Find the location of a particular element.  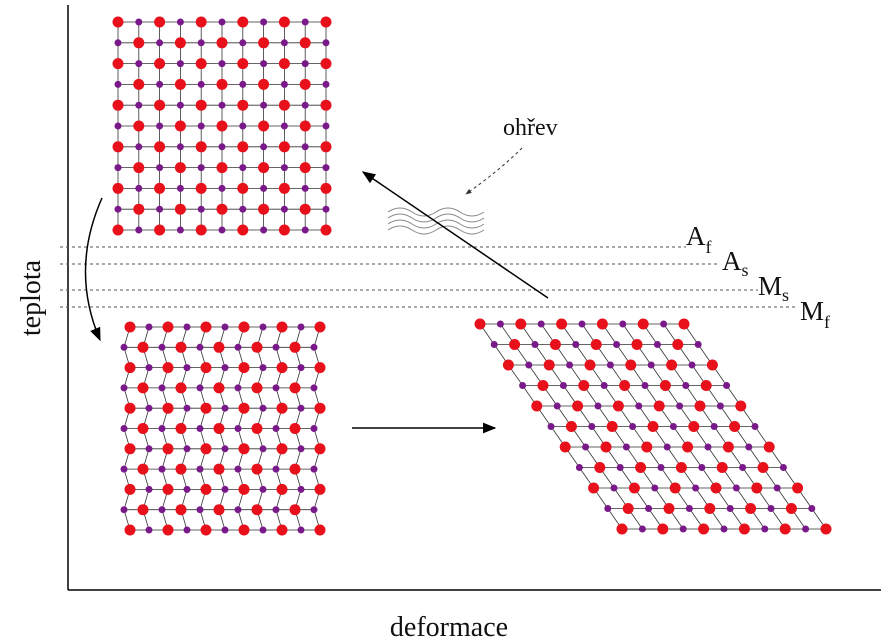

heat-waves is located at coordinates (436, 221).